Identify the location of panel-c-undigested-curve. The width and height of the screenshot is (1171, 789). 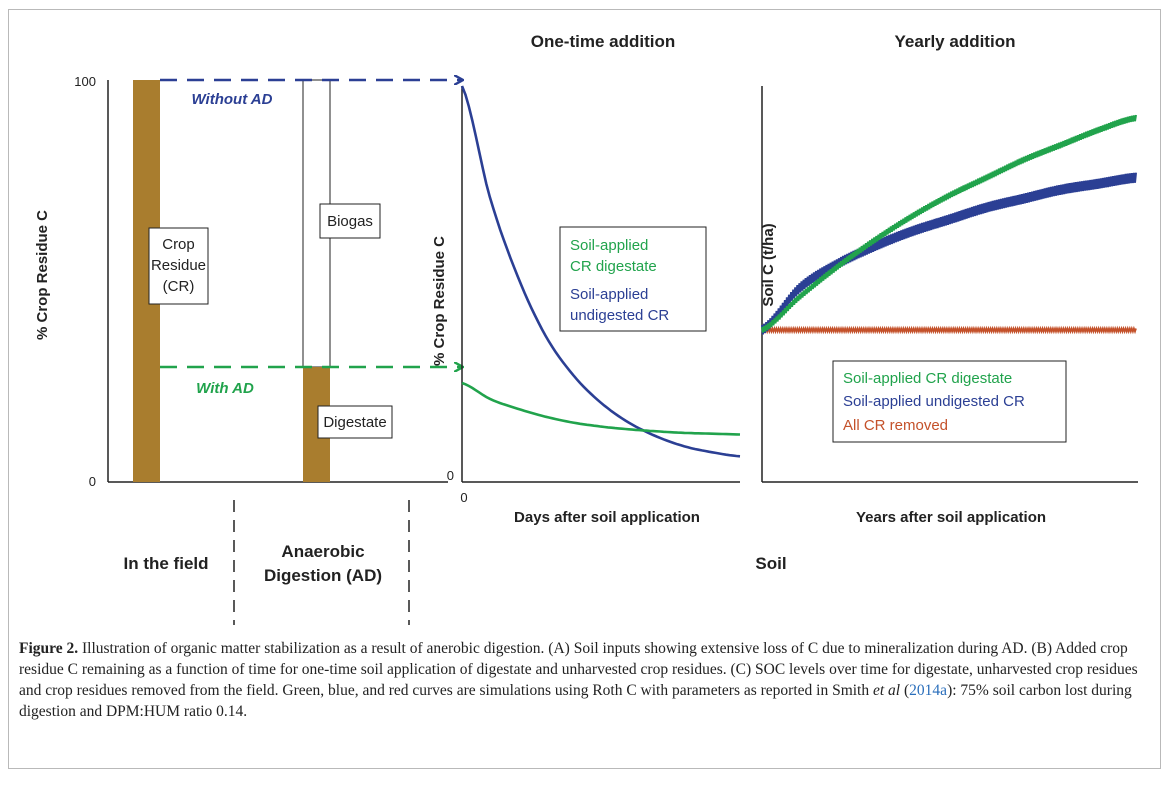
(949, 253).